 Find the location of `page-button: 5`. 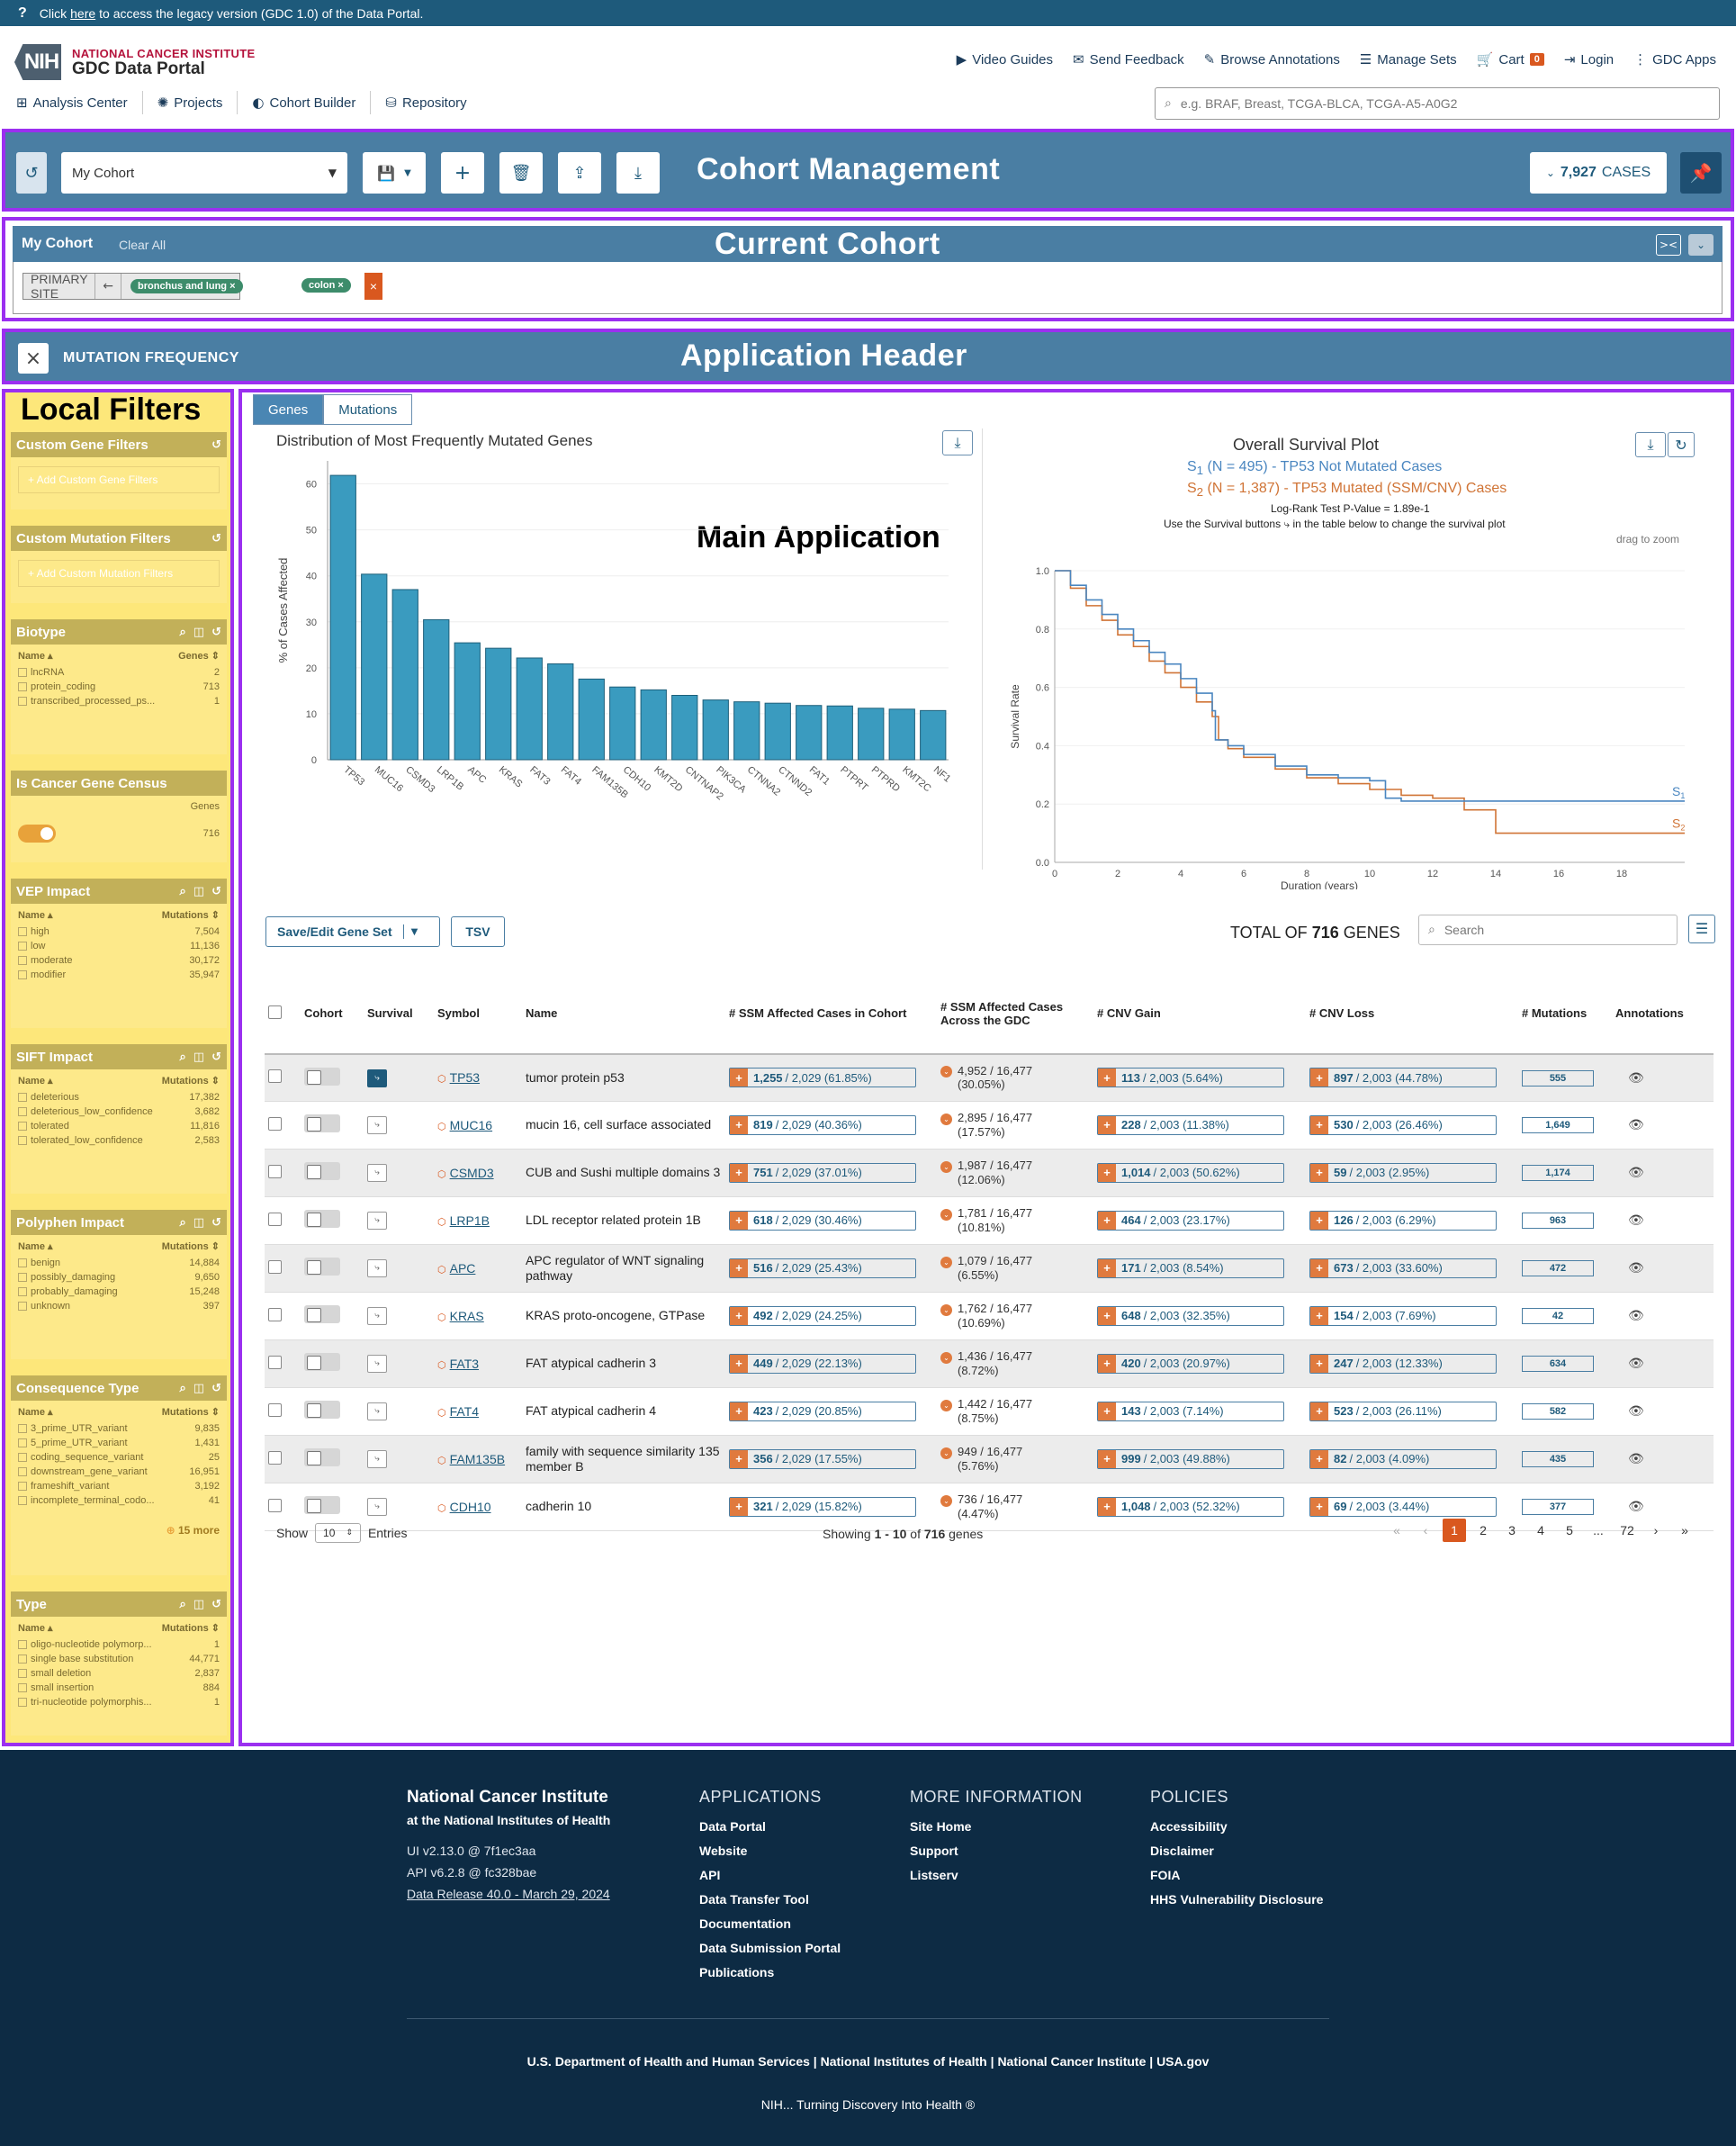

page-button: 5 is located at coordinates (1569, 1530).